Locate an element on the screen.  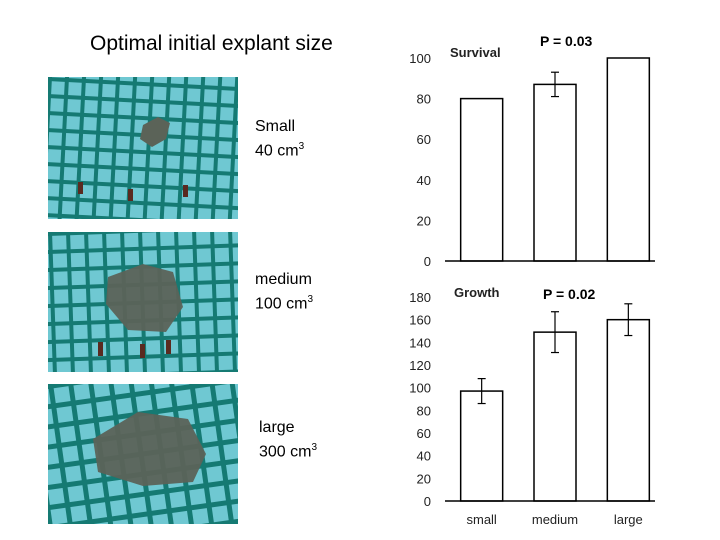
growth-ytick-label: 100 is located at coordinates (420, 388).